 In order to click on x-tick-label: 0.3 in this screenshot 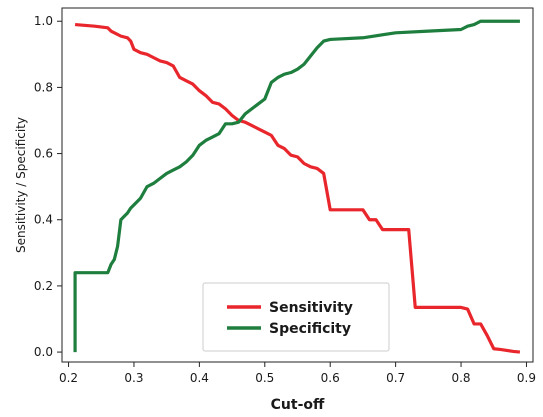, I will do `click(133, 378)`.